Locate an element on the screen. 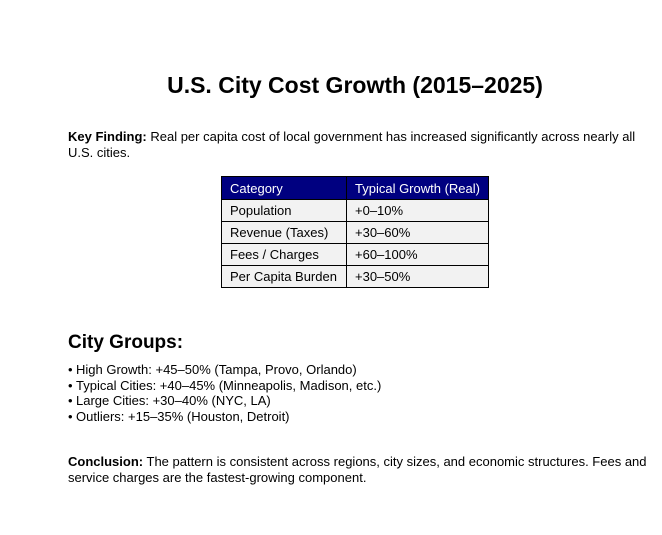  table-row: Revenue (Taxes) +30–60% is located at coordinates (355, 232).